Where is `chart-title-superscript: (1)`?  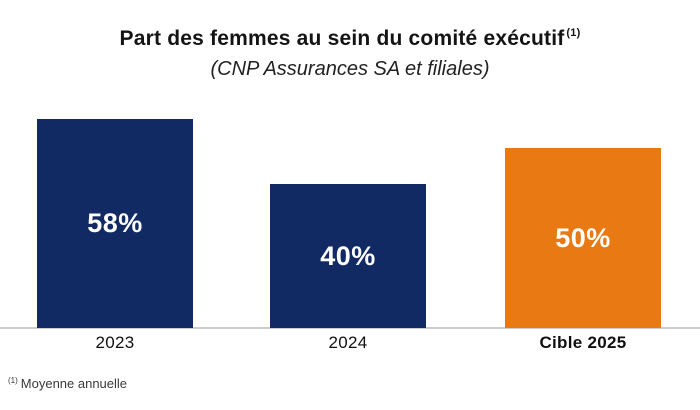 chart-title-superscript: (1) is located at coordinates (573, 33).